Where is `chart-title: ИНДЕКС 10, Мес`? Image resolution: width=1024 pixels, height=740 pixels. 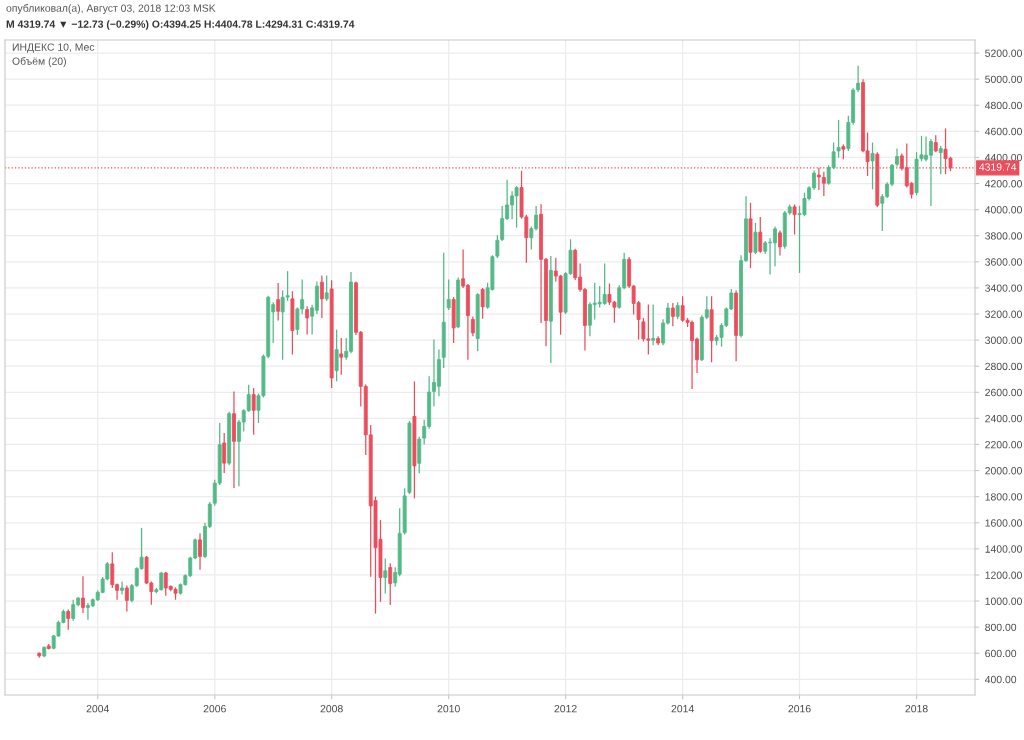
chart-title: ИНДЕКС 10, Мес is located at coordinates (53, 48).